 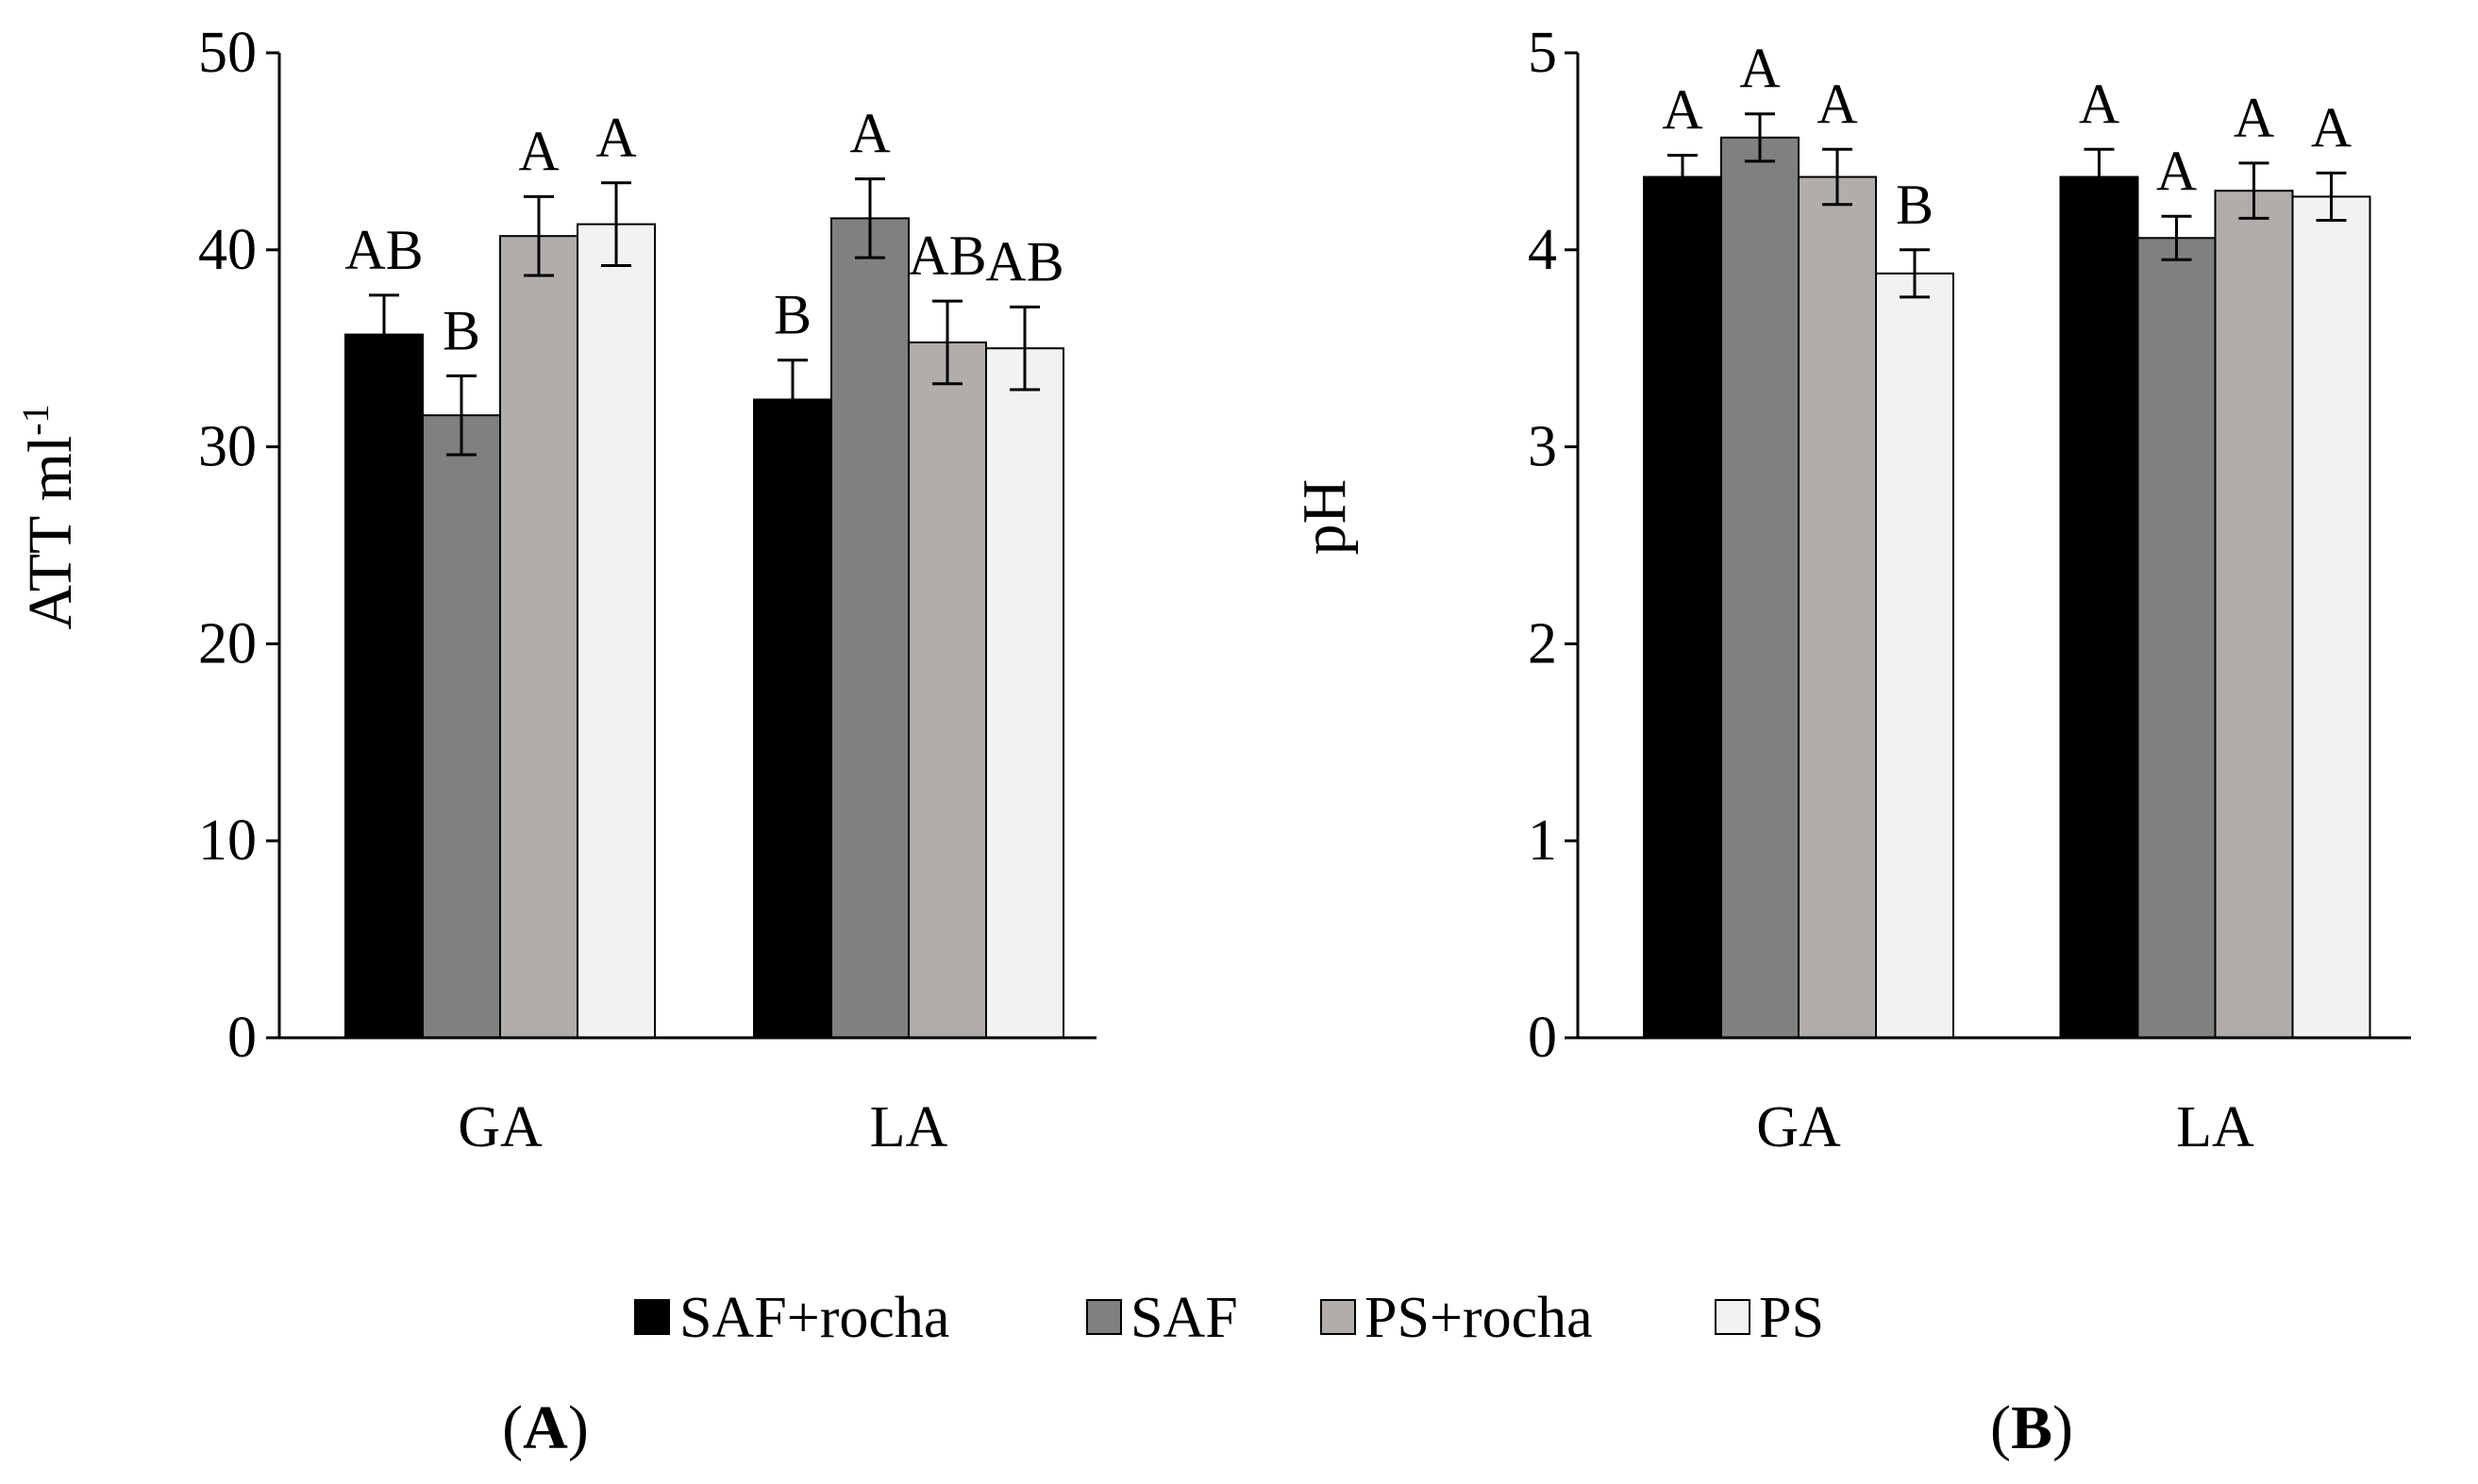 I want to click on legend-swatch-ps-rocha, so click(x=1338, y=1317).